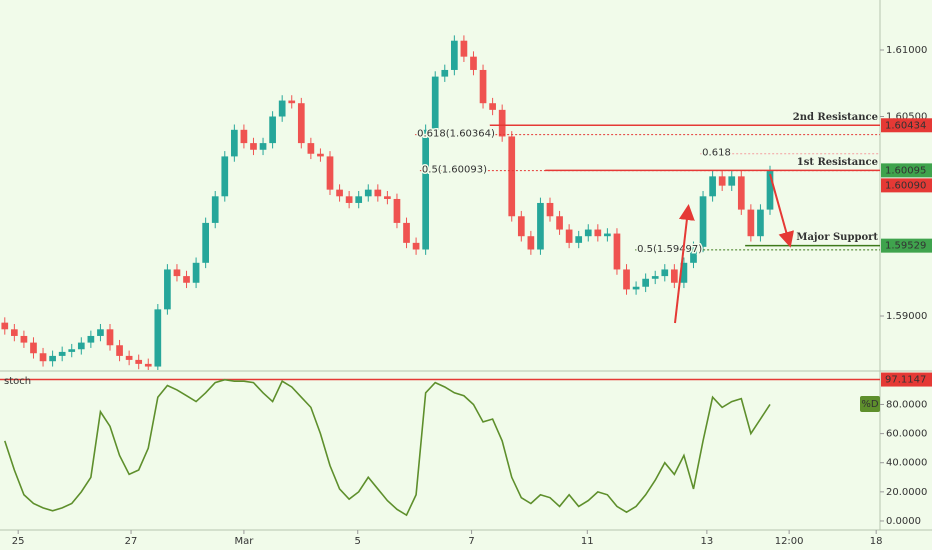 Image resolution: width=932 pixels, height=550 pixels. I want to click on price-tag-label: 1.59529, so click(905, 246).